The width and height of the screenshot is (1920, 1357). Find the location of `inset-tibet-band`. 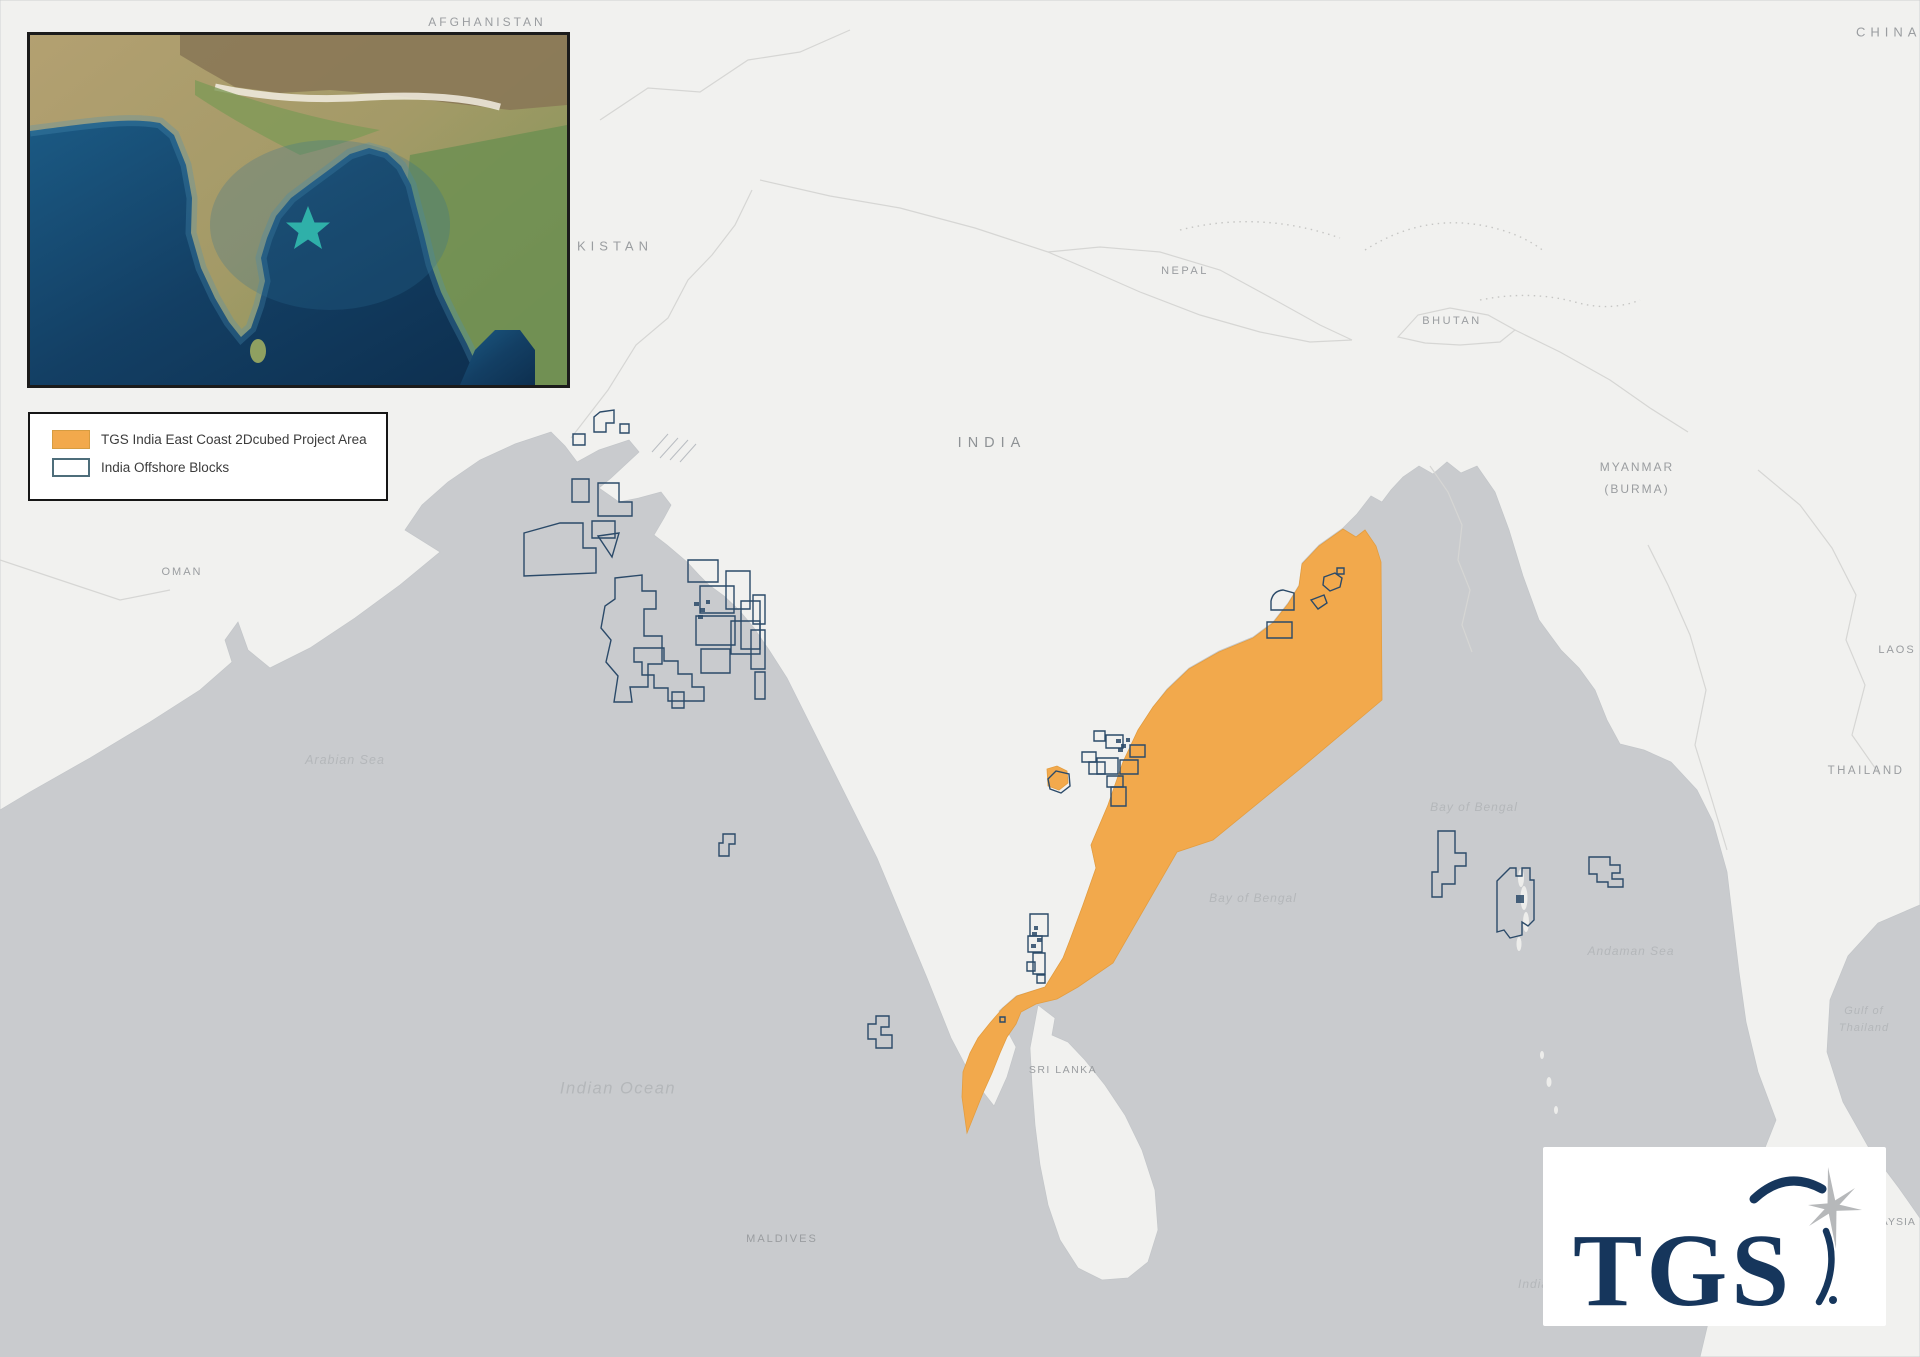

inset-tibet-band is located at coordinates (373, 72).